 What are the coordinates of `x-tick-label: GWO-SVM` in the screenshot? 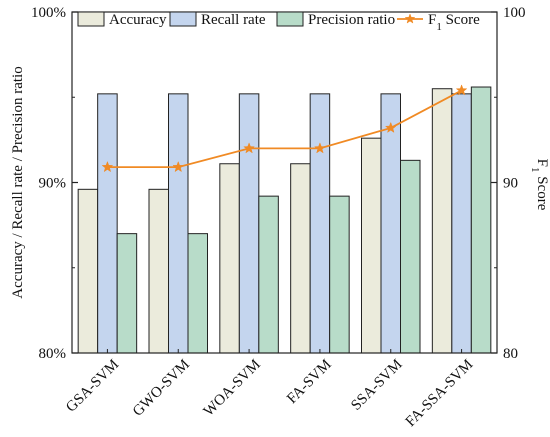 It's located at (161, 388).